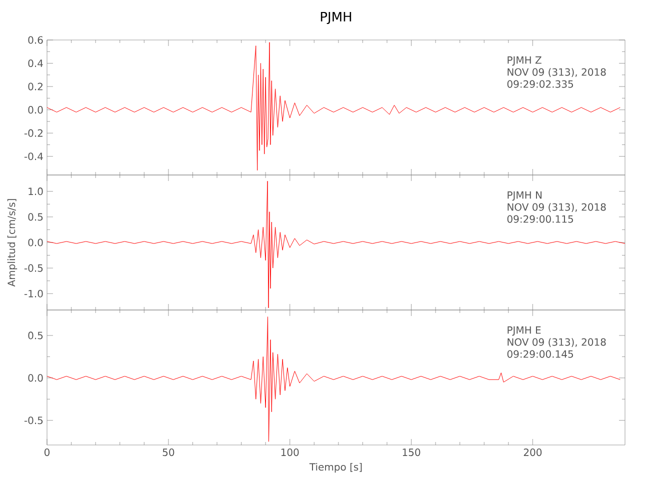 This screenshot has width=650, height=500. I want to click on x-tick-label: 200, so click(533, 452).